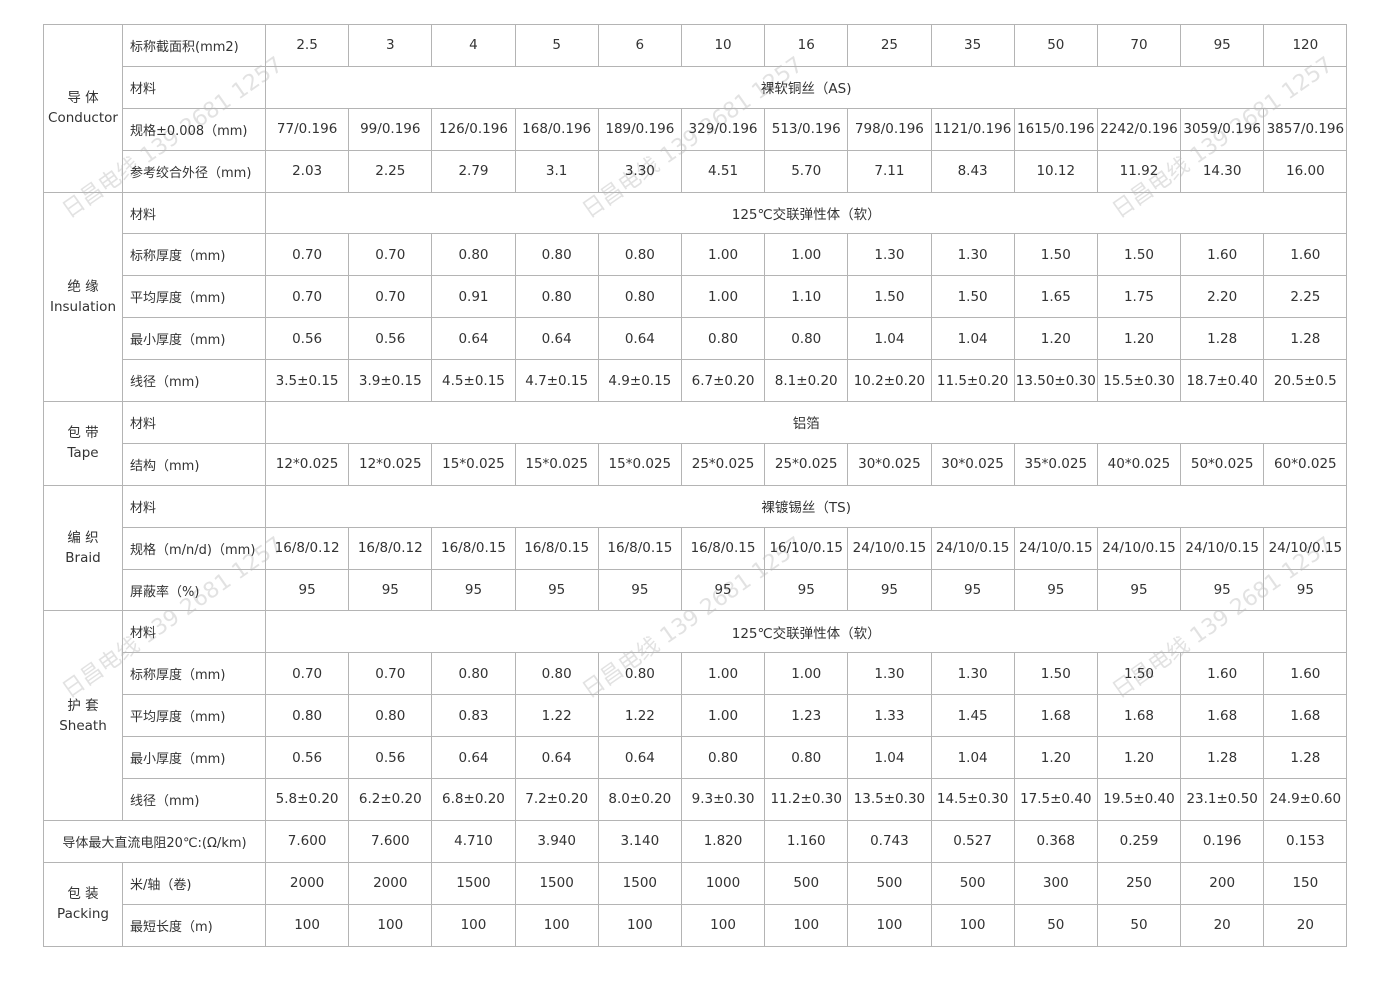 This screenshot has width=1387, height=982. I want to click on value-cell: 6.7±0.20, so click(723, 381).